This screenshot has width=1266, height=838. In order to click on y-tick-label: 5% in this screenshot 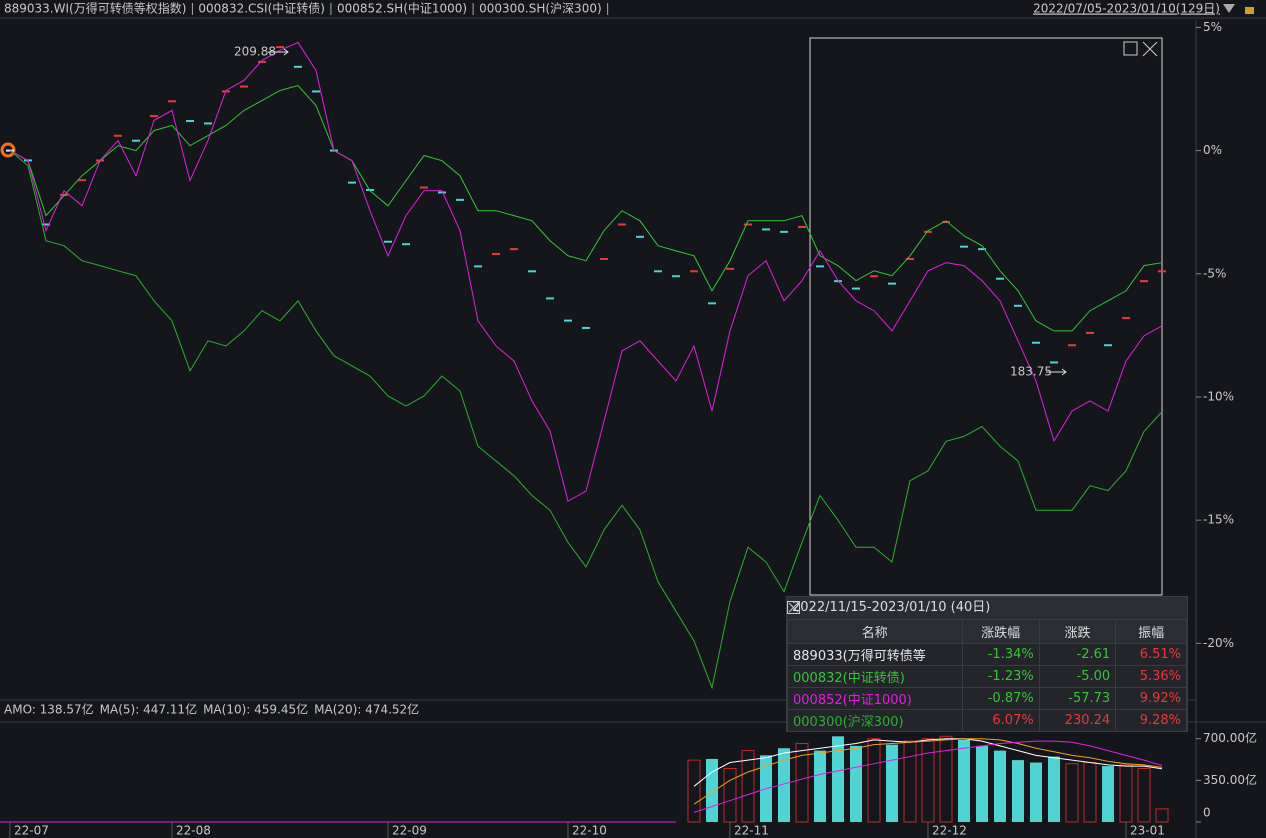, I will do `click(1212, 27)`.